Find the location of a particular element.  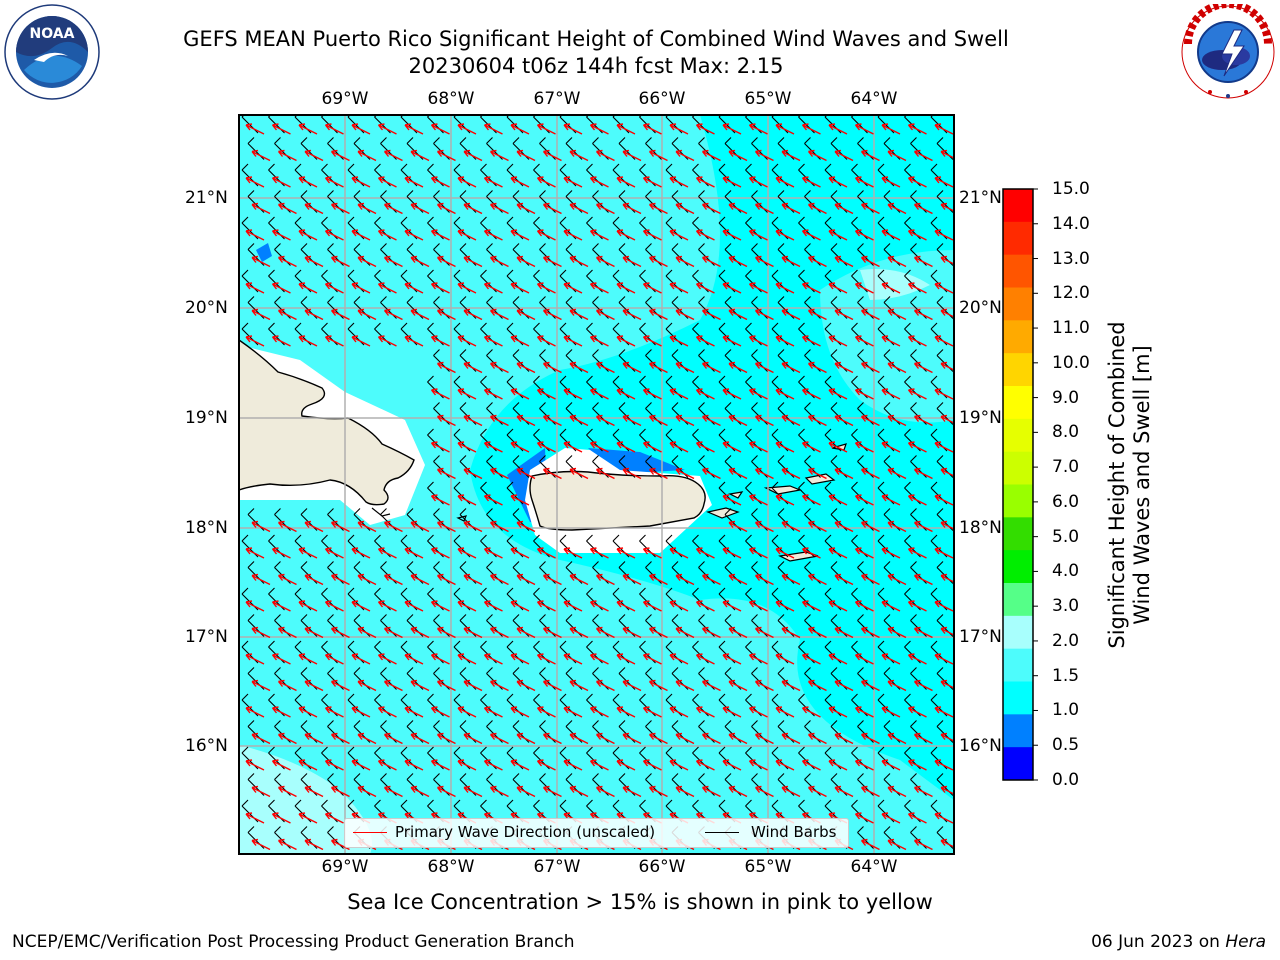

lat-label-left: 17°N is located at coordinates (206, 637).